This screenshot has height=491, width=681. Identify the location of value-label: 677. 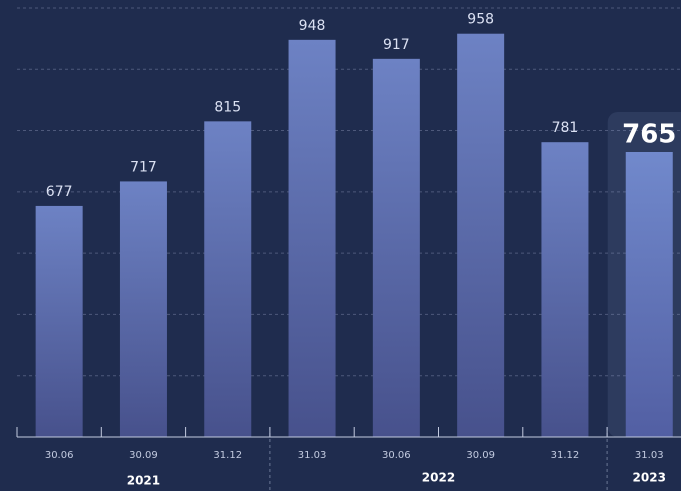
(59, 192).